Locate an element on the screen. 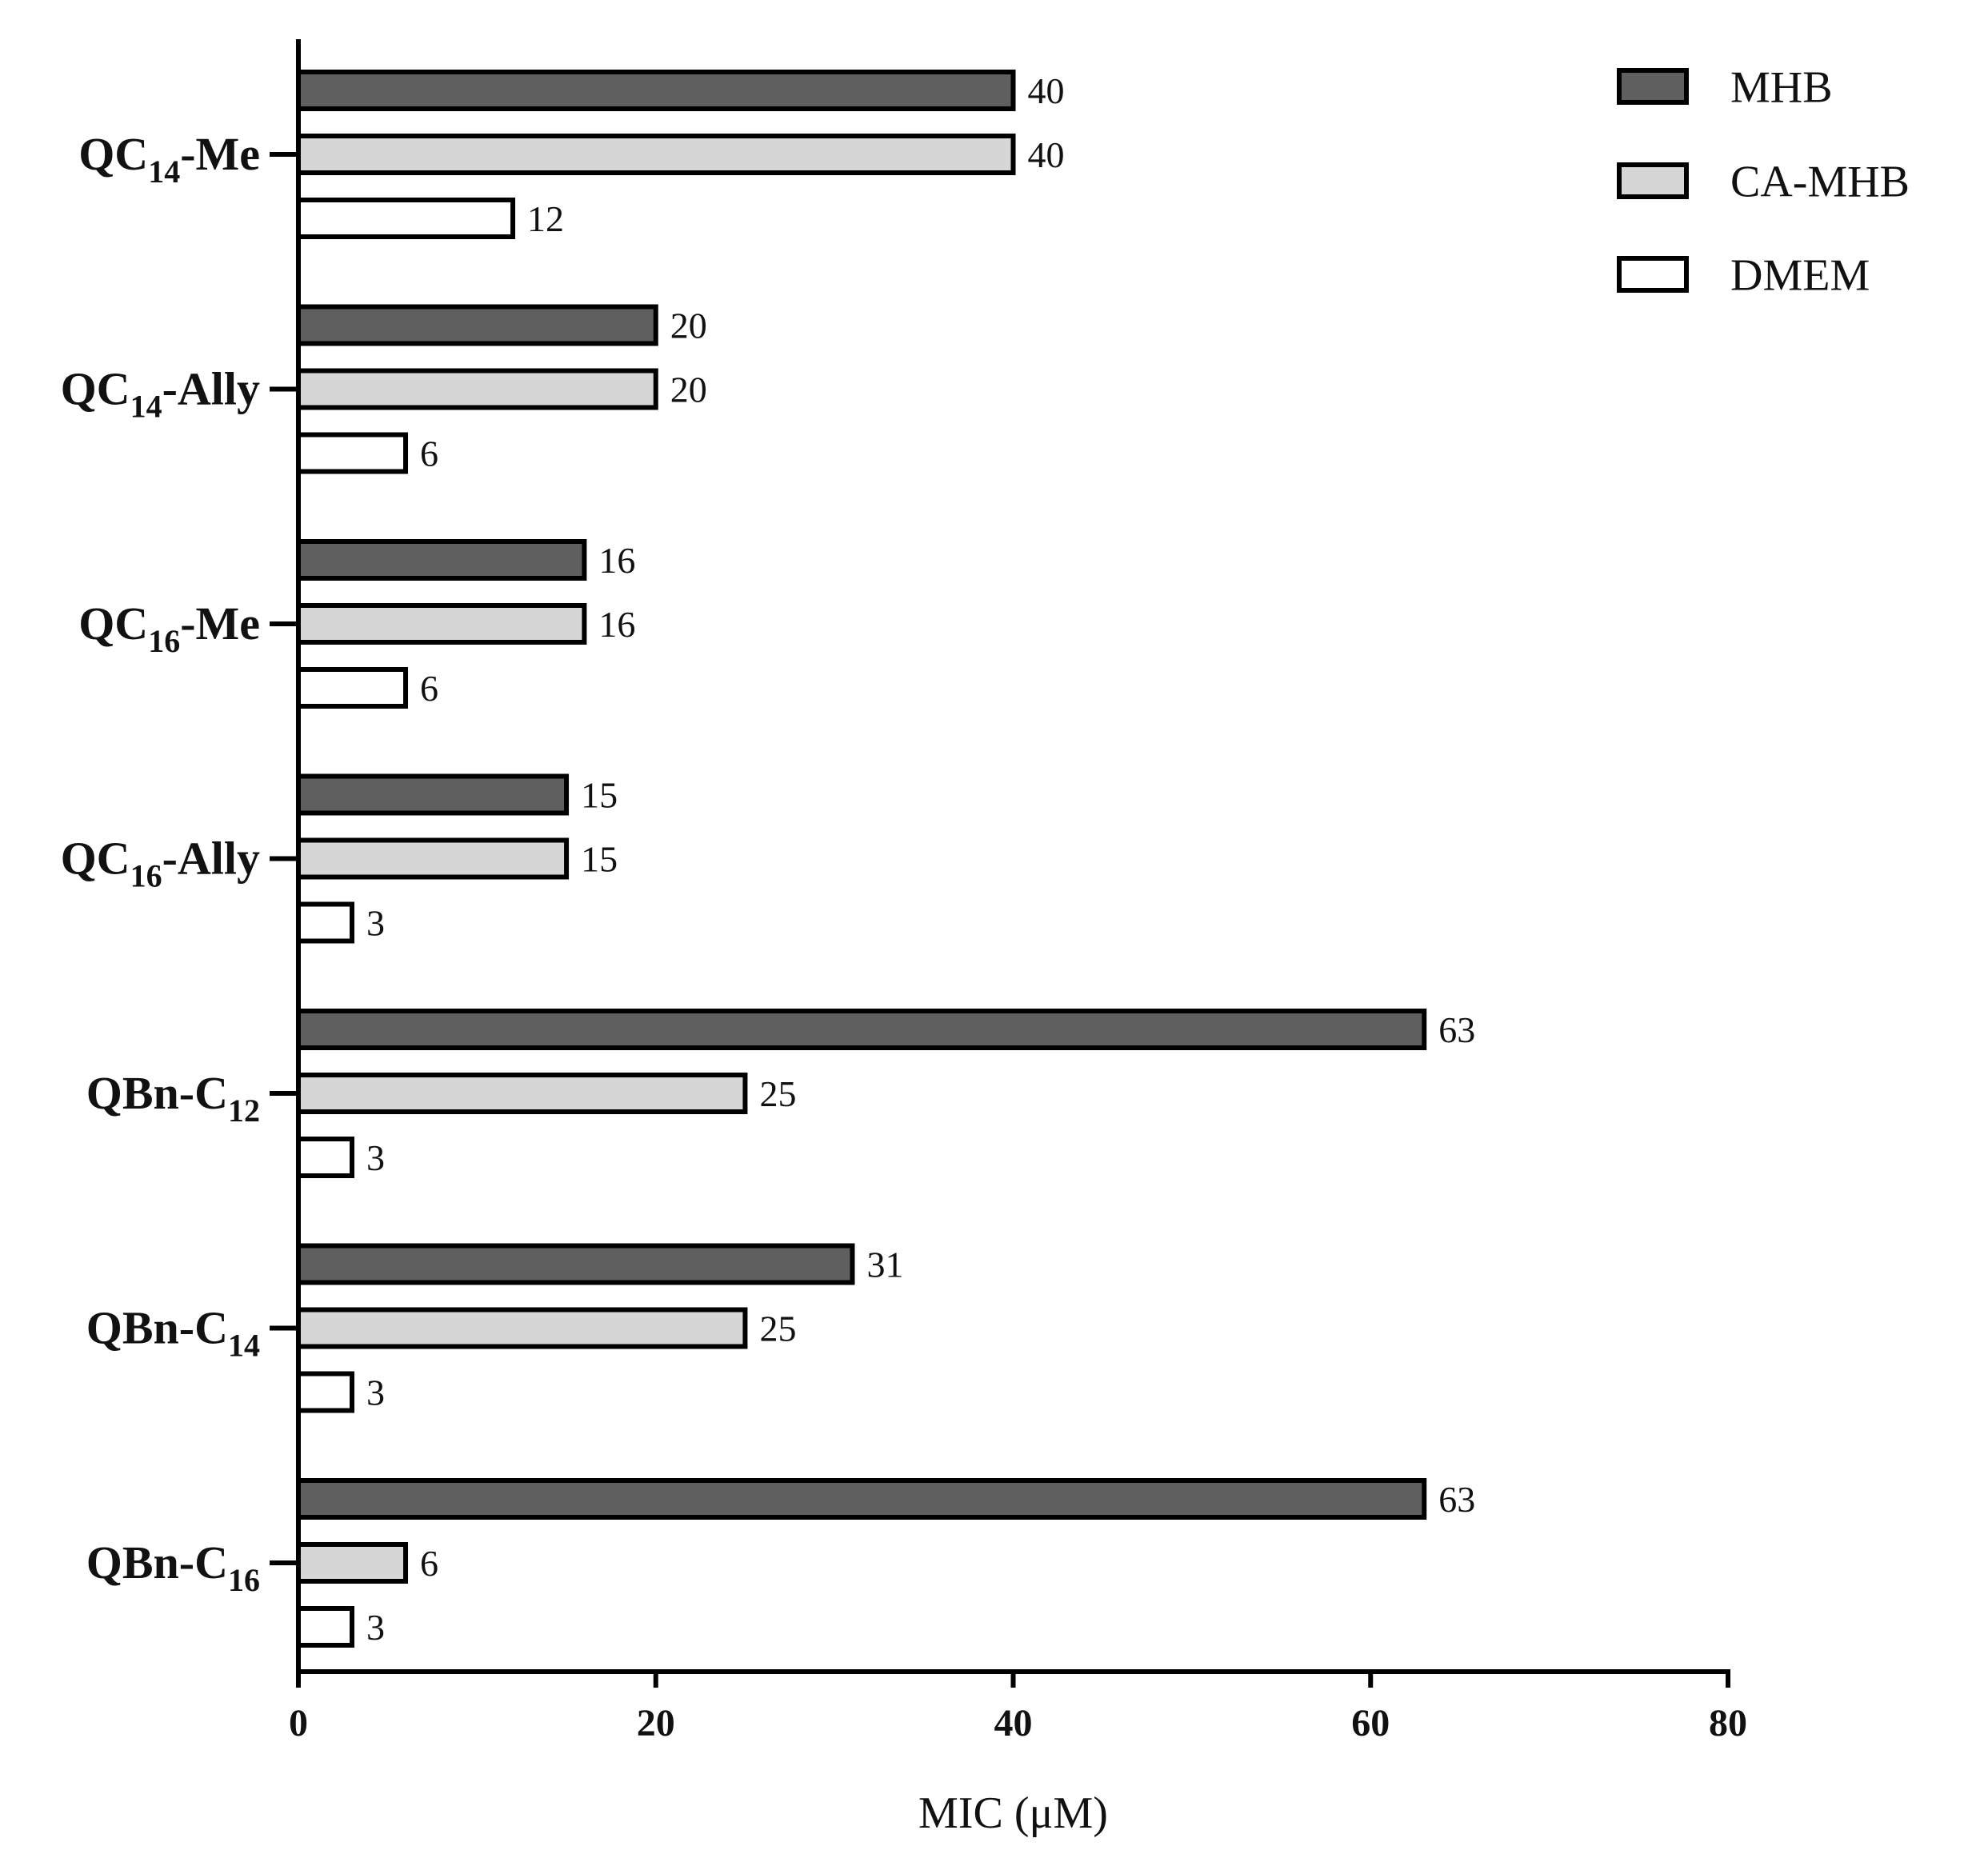 The height and width of the screenshot is (1866, 1988). data-label-ca-mhb-0: 40 is located at coordinates (1046, 154).